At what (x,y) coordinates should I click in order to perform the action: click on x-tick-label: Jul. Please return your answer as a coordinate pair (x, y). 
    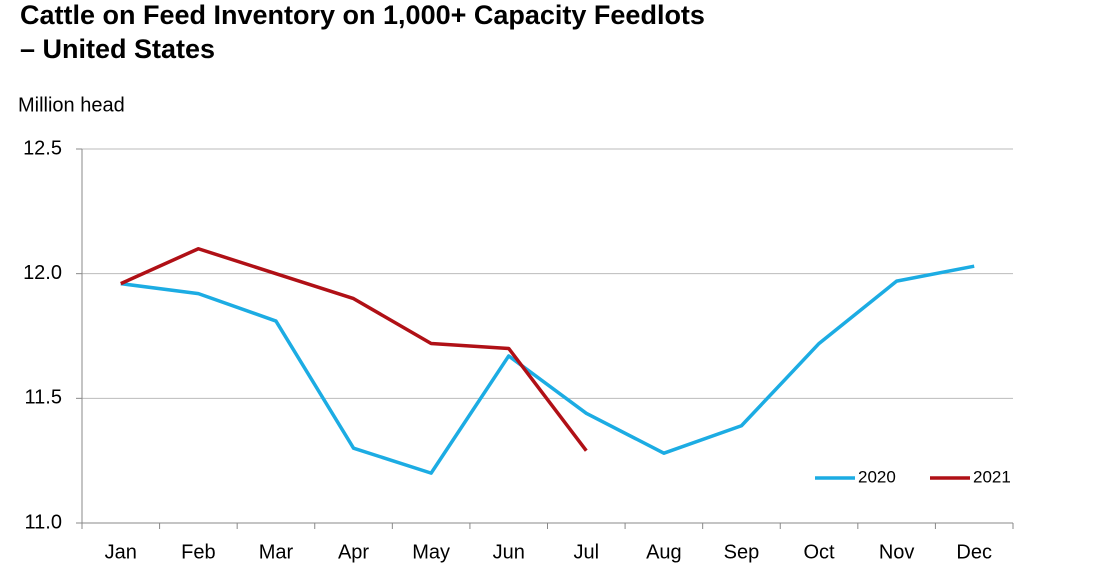
    Looking at the image, I should click on (587, 552).